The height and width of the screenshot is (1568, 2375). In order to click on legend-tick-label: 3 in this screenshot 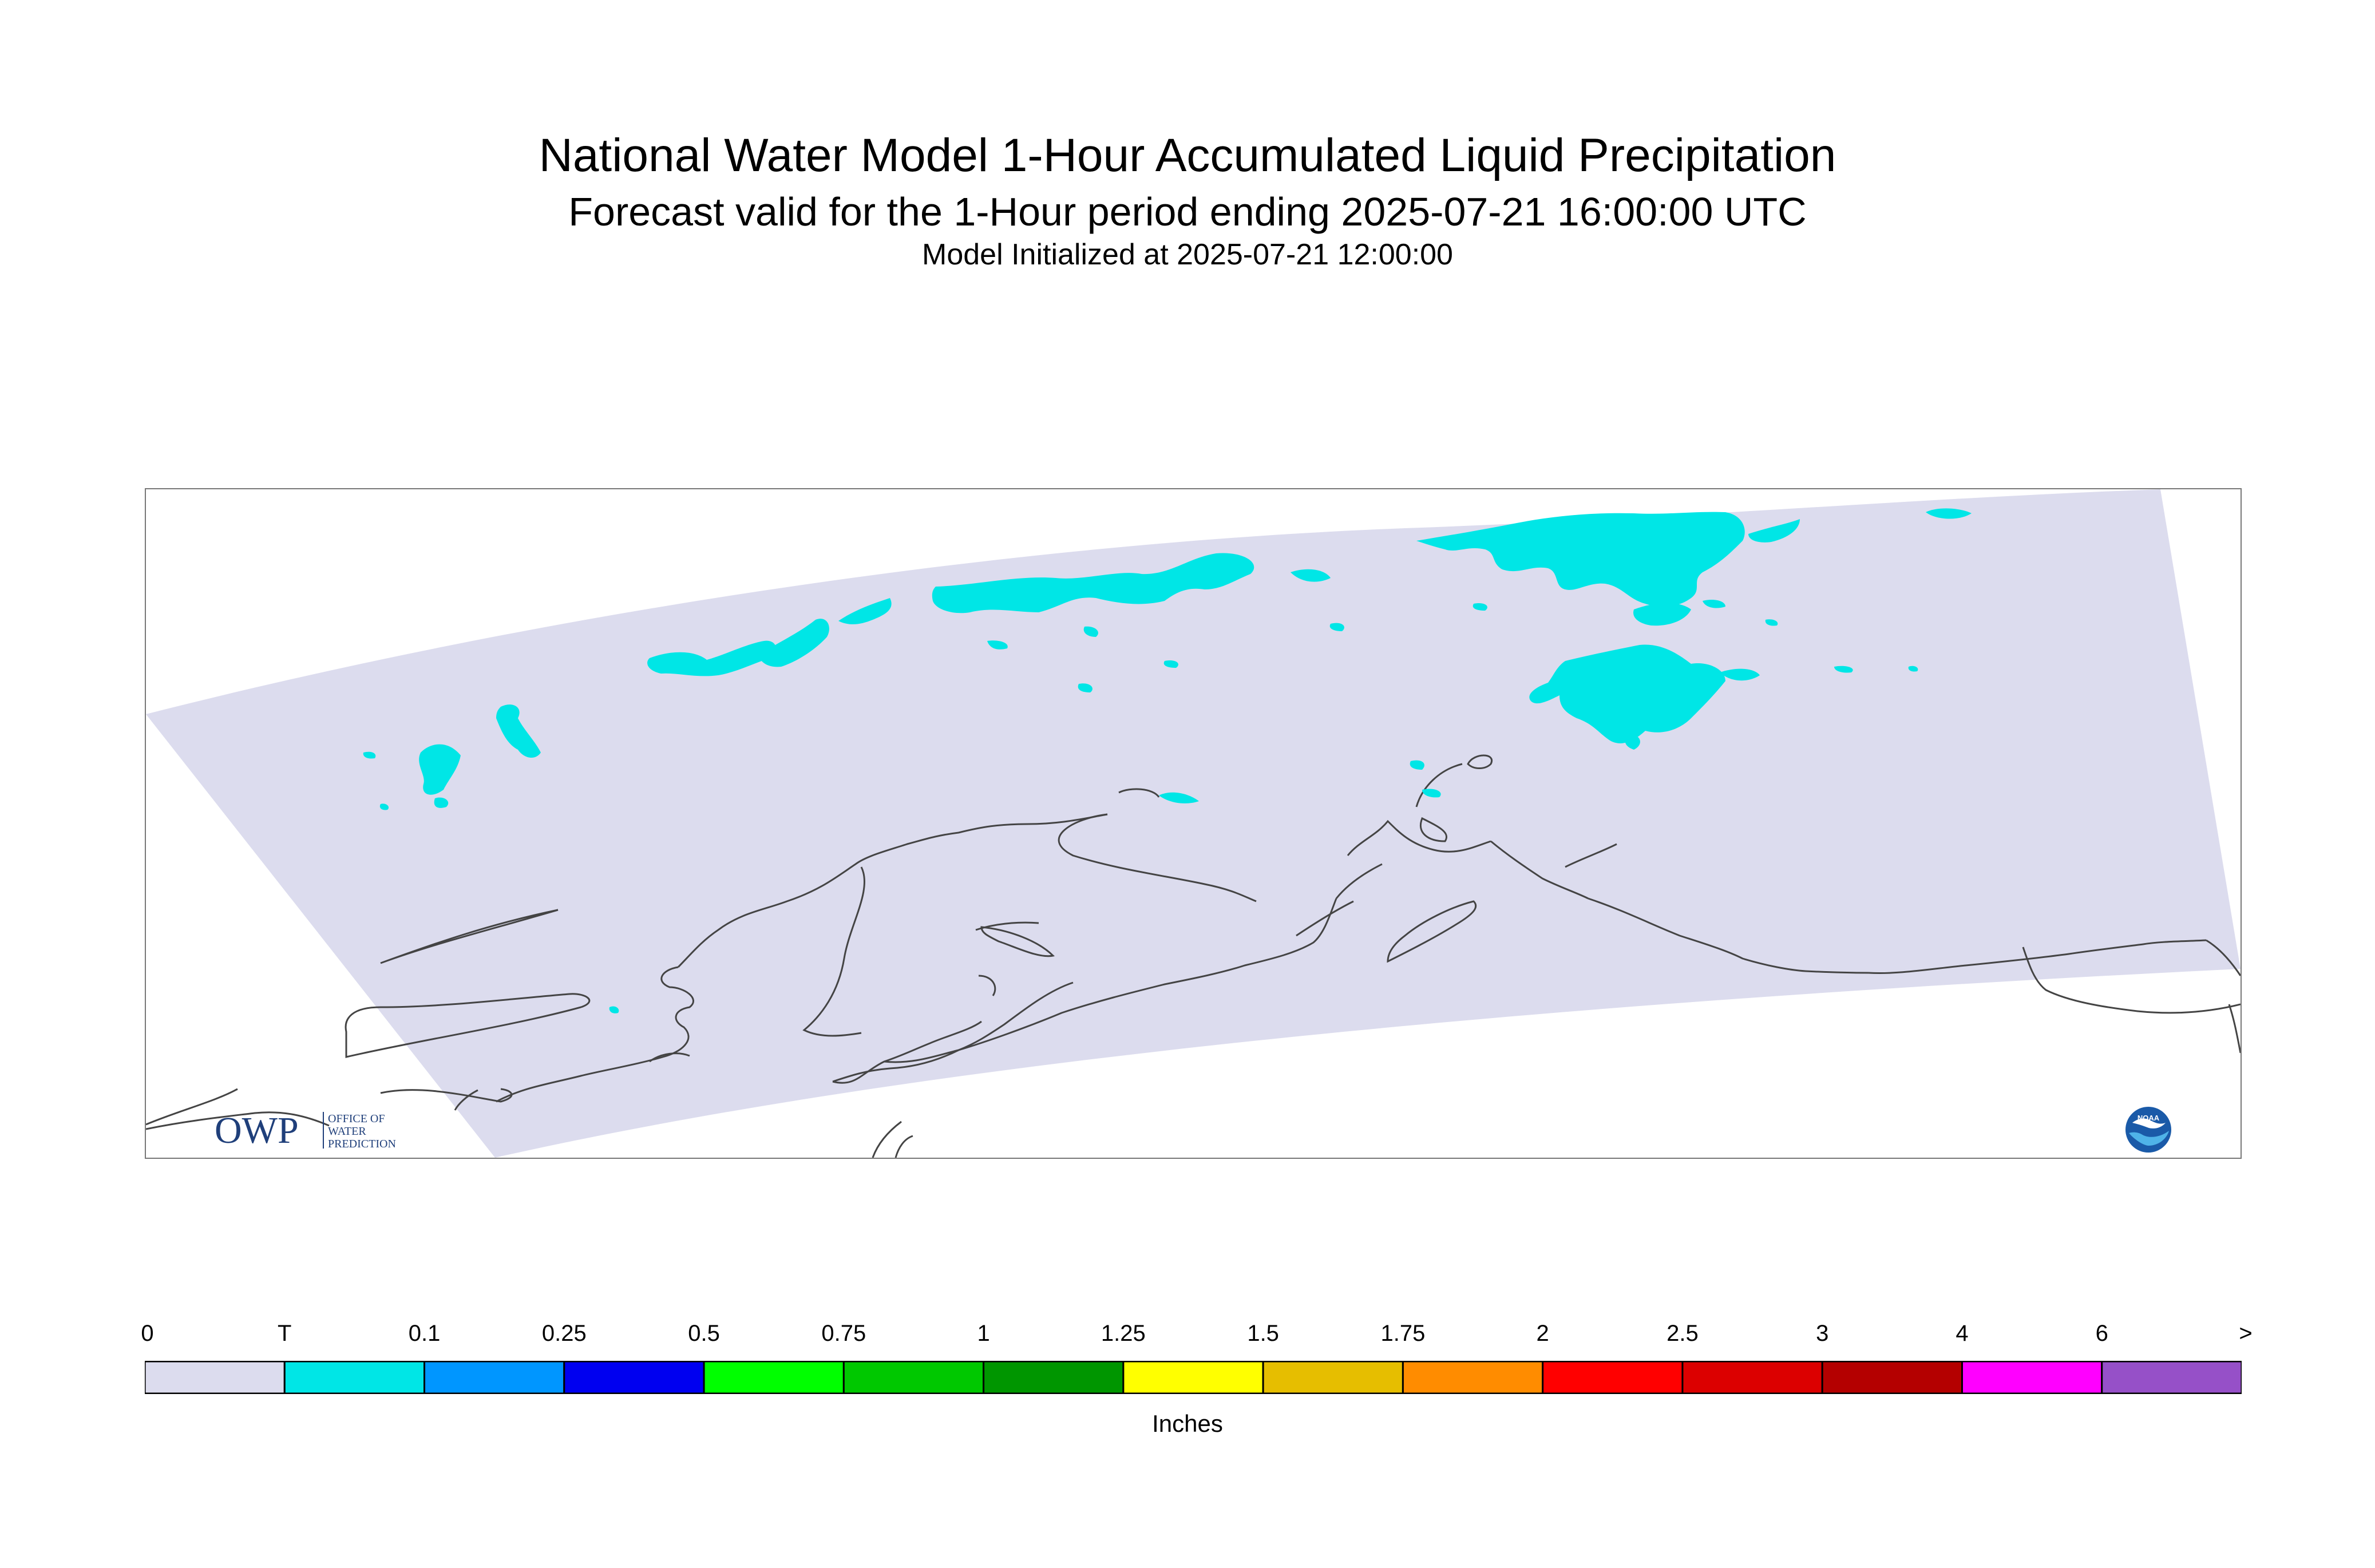, I will do `click(1823, 1333)`.